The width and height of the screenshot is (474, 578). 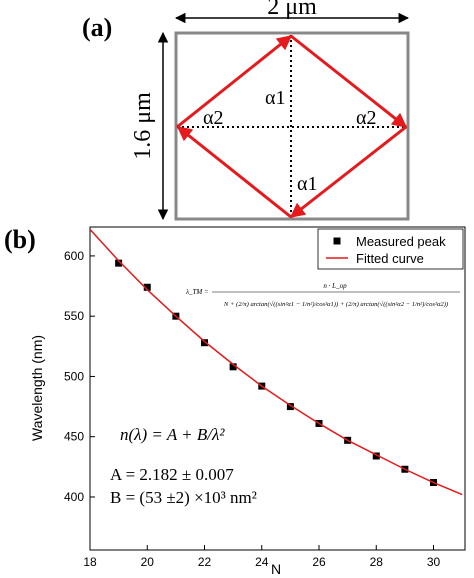 What do you see at coordinates (401, 241) in the screenshot?
I see `legend-label: Measured peak` at bounding box center [401, 241].